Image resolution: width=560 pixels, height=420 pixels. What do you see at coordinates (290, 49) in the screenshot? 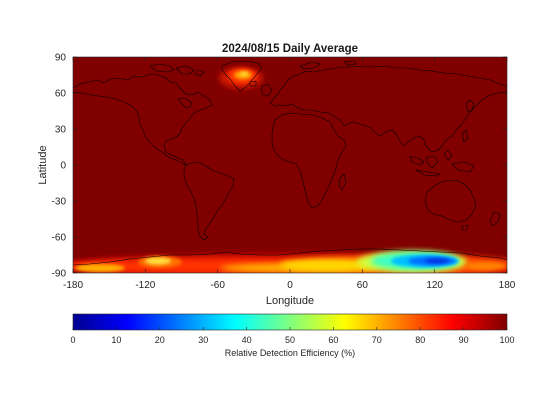
I see `map-title: 2024/08/15 Daily Average` at bounding box center [290, 49].